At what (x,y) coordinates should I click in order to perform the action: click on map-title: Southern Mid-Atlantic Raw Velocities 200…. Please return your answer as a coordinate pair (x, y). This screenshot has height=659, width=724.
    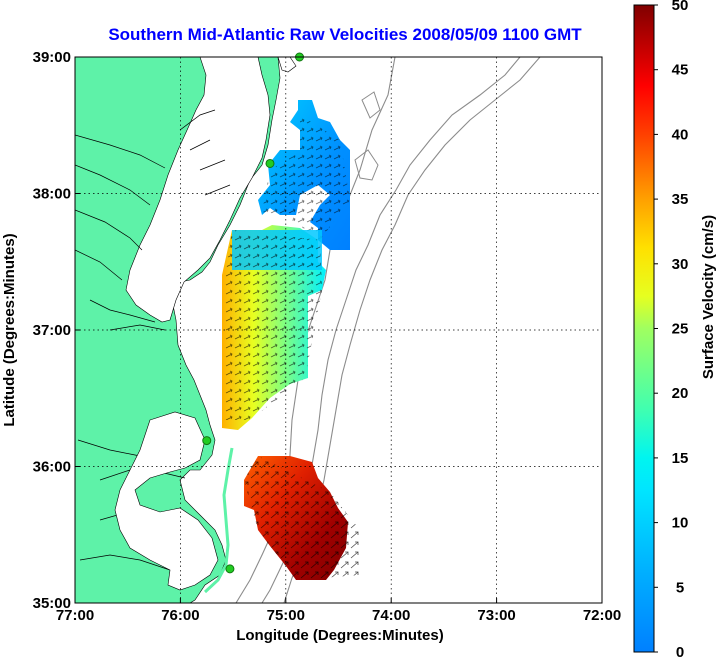
    Looking at the image, I should click on (345, 34).